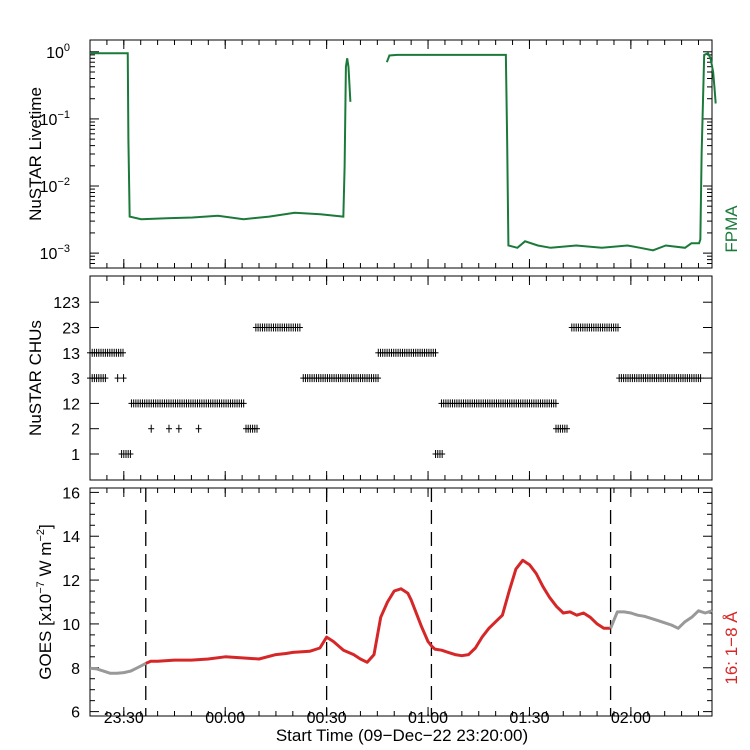 Image resolution: width=750 pixels, height=750 pixels. Describe the element at coordinates (71, 493) in the screenshot. I see `goes-tick-label: 16` at that location.